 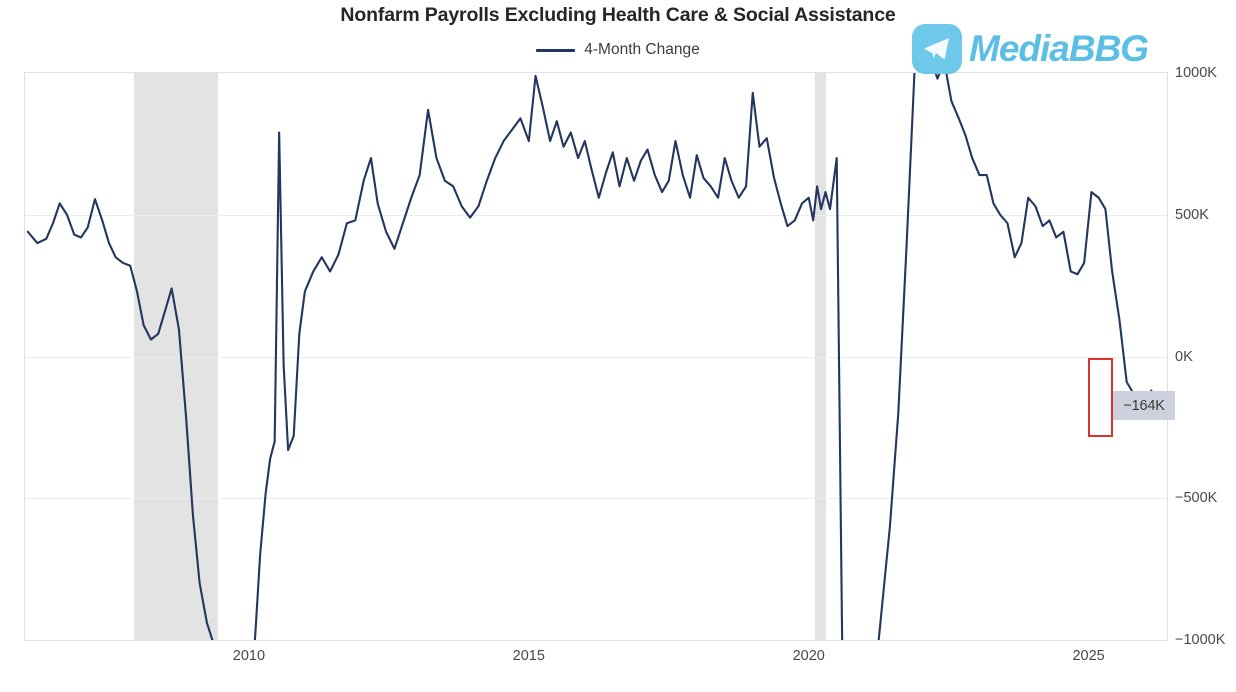 What do you see at coordinates (1144, 405) in the screenshot?
I see `annotation-value-label: −164K` at bounding box center [1144, 405].